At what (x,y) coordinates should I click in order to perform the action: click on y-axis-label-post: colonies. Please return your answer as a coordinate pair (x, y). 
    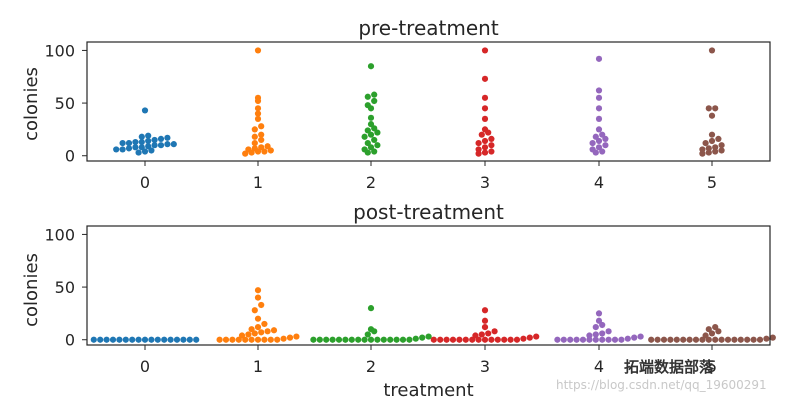
    Looking at the image, I should click on (31, 290).